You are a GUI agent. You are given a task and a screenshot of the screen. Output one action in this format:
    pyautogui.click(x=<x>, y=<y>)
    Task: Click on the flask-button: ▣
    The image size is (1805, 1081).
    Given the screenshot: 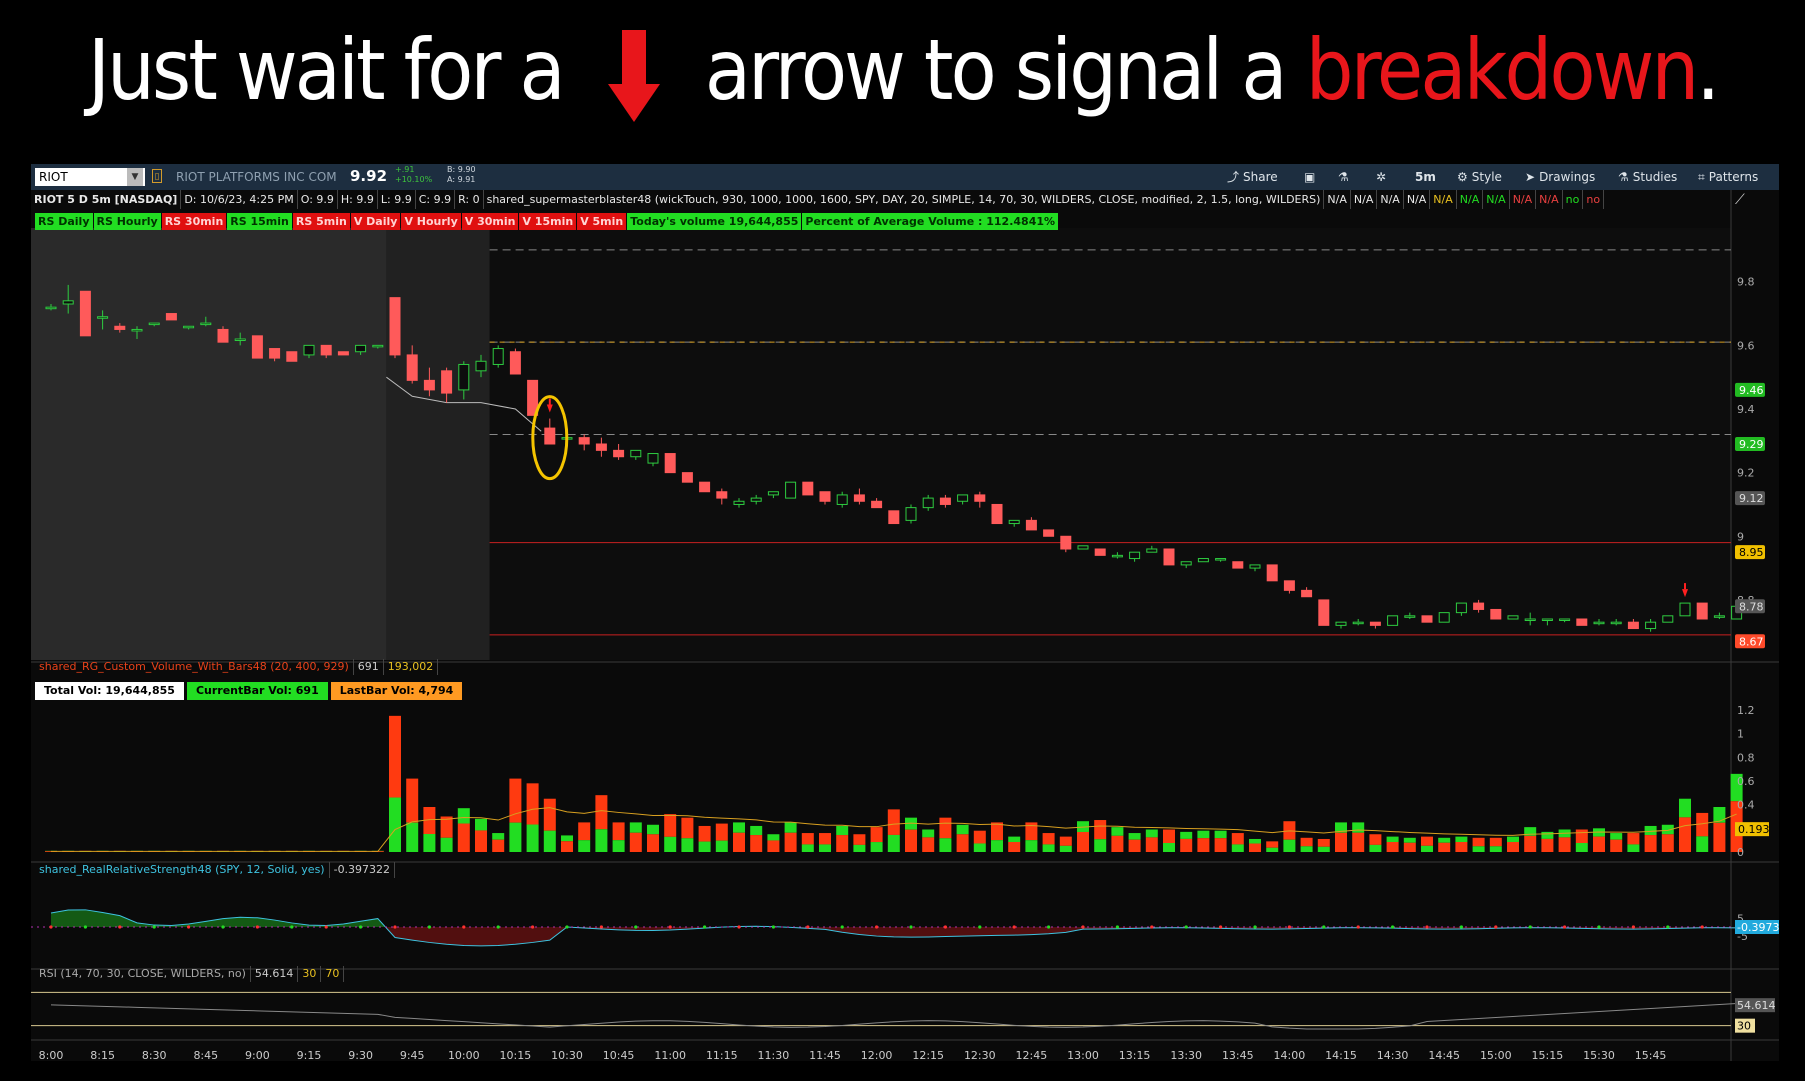 What is the action you would take?
    pyautogui.click(x=1311, y=177)
    